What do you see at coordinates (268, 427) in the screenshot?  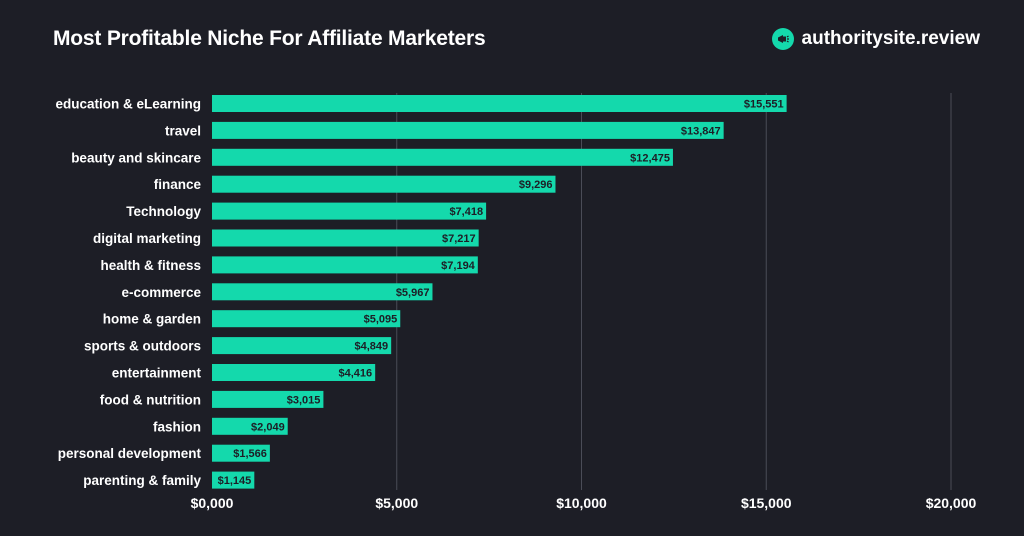 I see `value-label: $2,049` at bounding box center [268, 427].